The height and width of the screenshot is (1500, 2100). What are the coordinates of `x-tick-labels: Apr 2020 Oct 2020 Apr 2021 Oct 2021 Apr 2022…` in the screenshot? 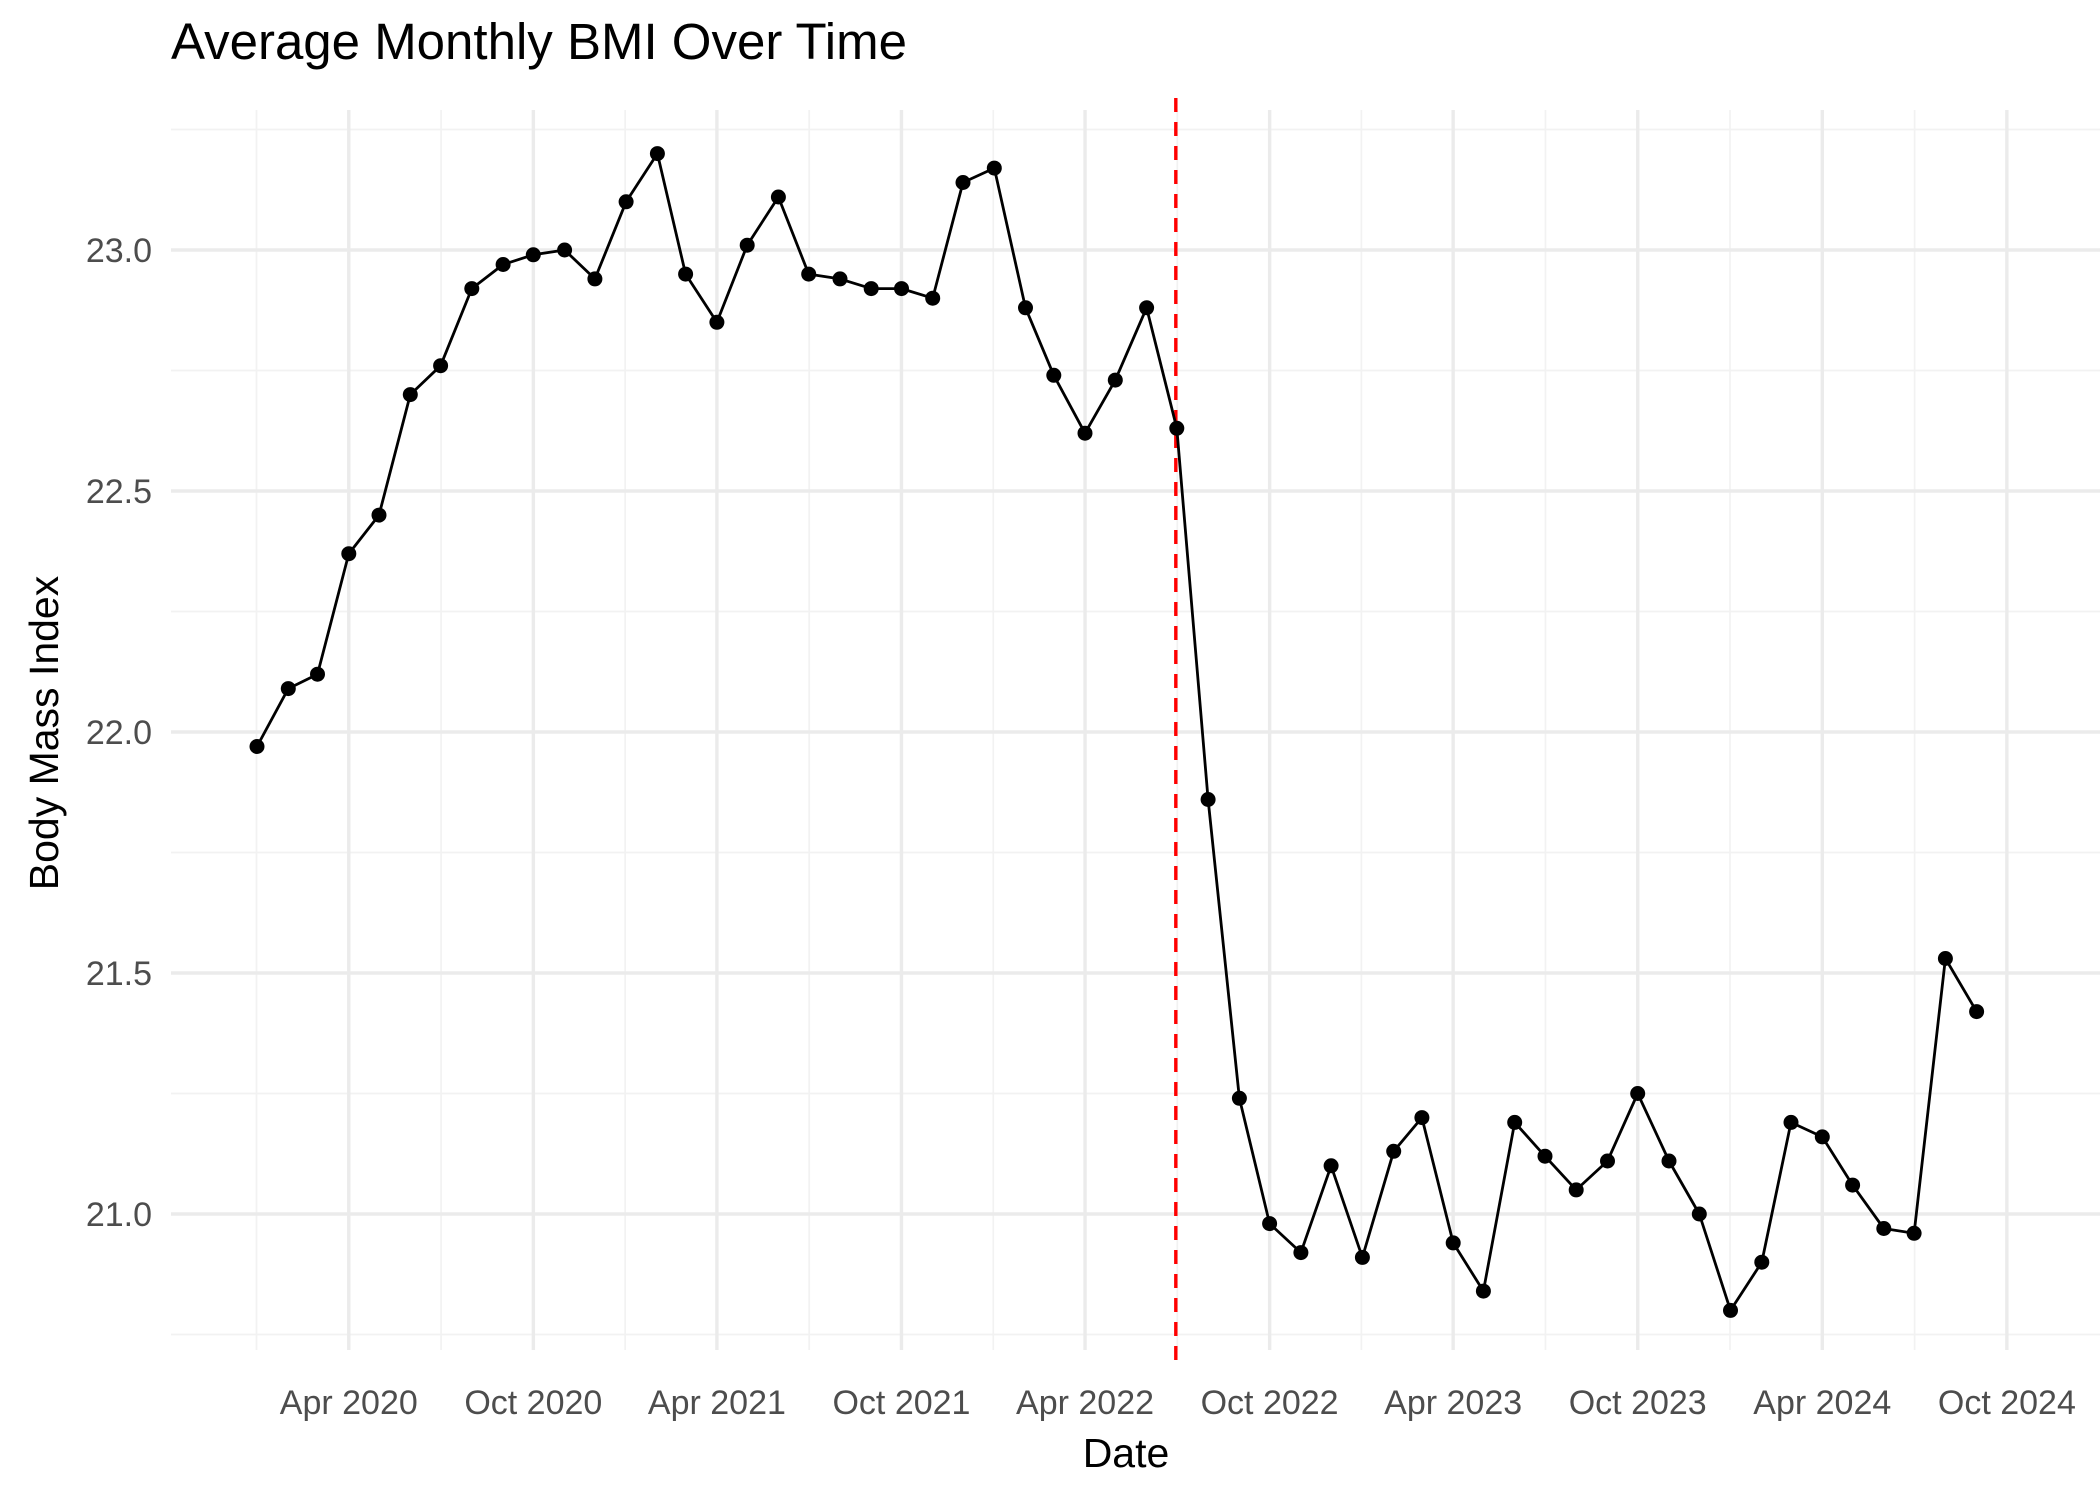 It's located at (1178, 1403).